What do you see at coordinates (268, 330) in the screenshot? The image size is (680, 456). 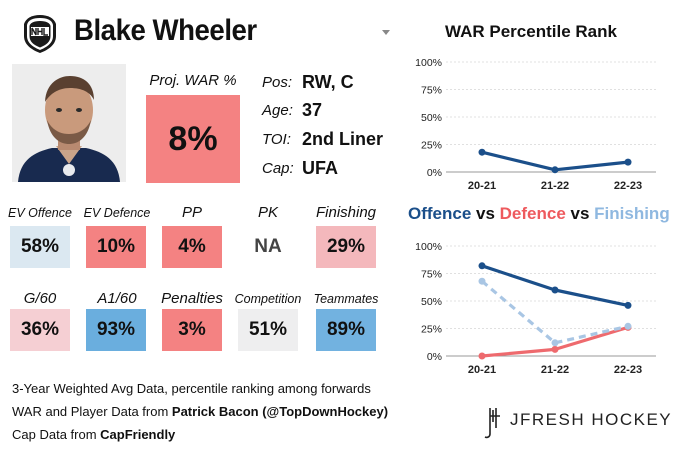 I see `stat-value-competition: 51%` at bounding box center [268, 330].